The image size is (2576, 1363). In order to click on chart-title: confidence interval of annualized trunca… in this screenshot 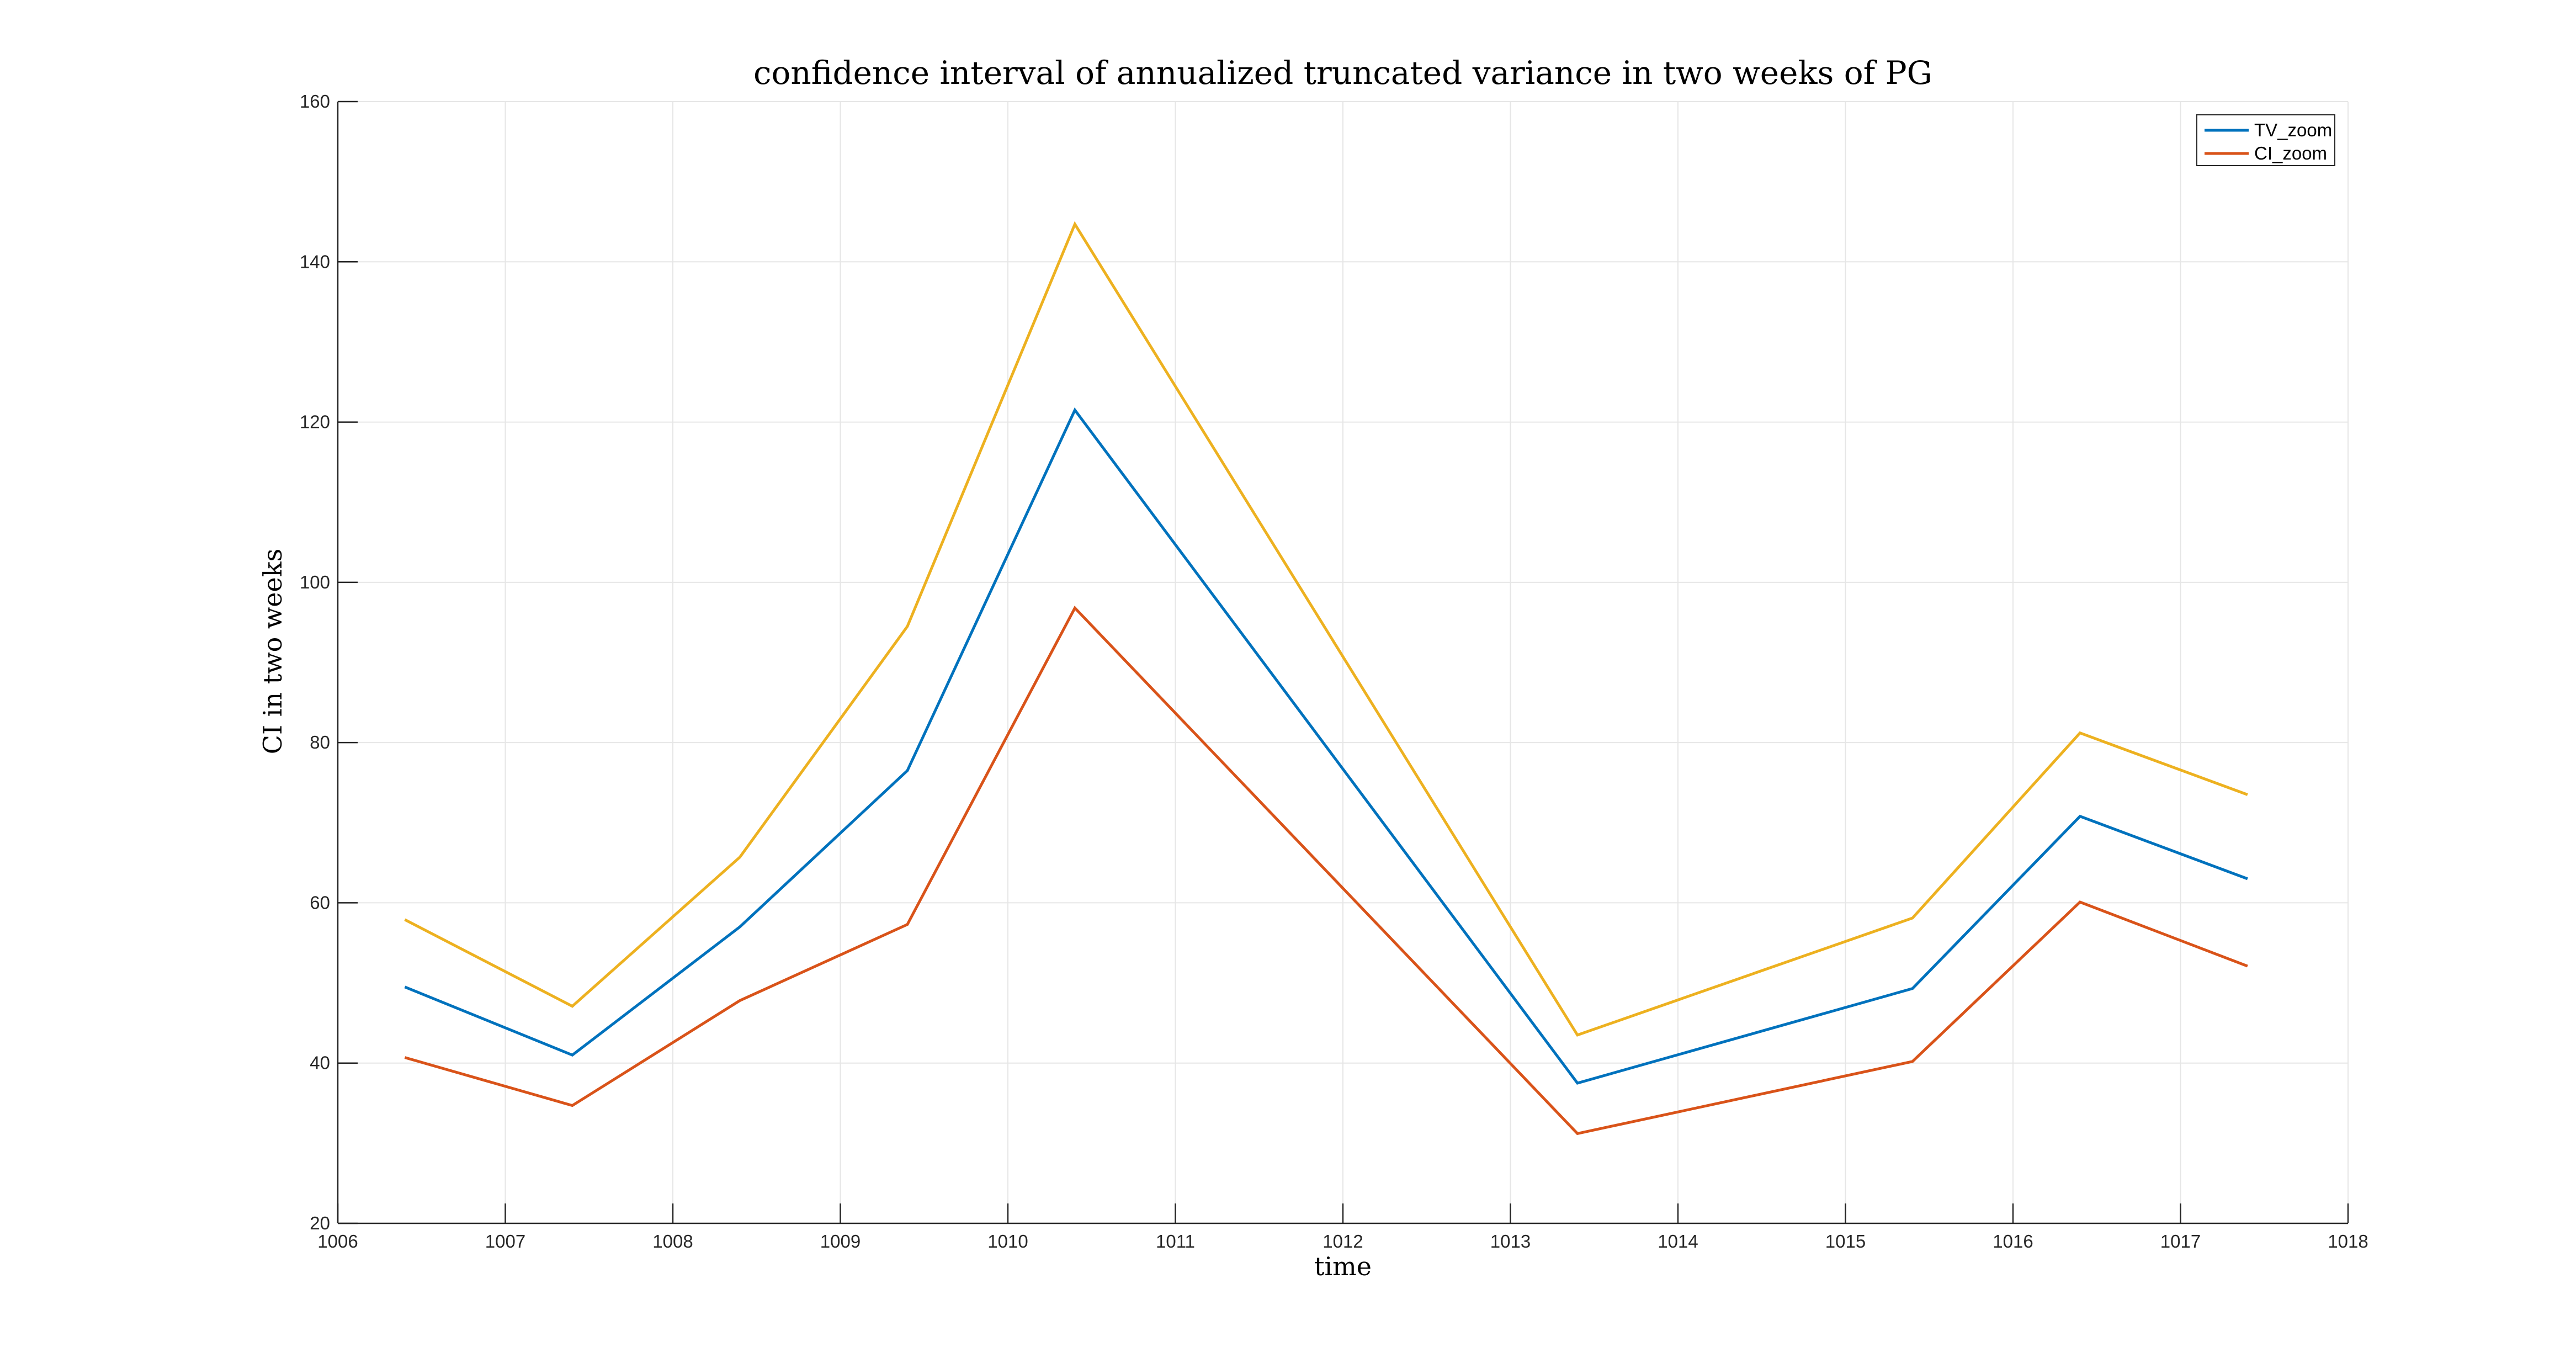, I will do `click(1342, 73)`.